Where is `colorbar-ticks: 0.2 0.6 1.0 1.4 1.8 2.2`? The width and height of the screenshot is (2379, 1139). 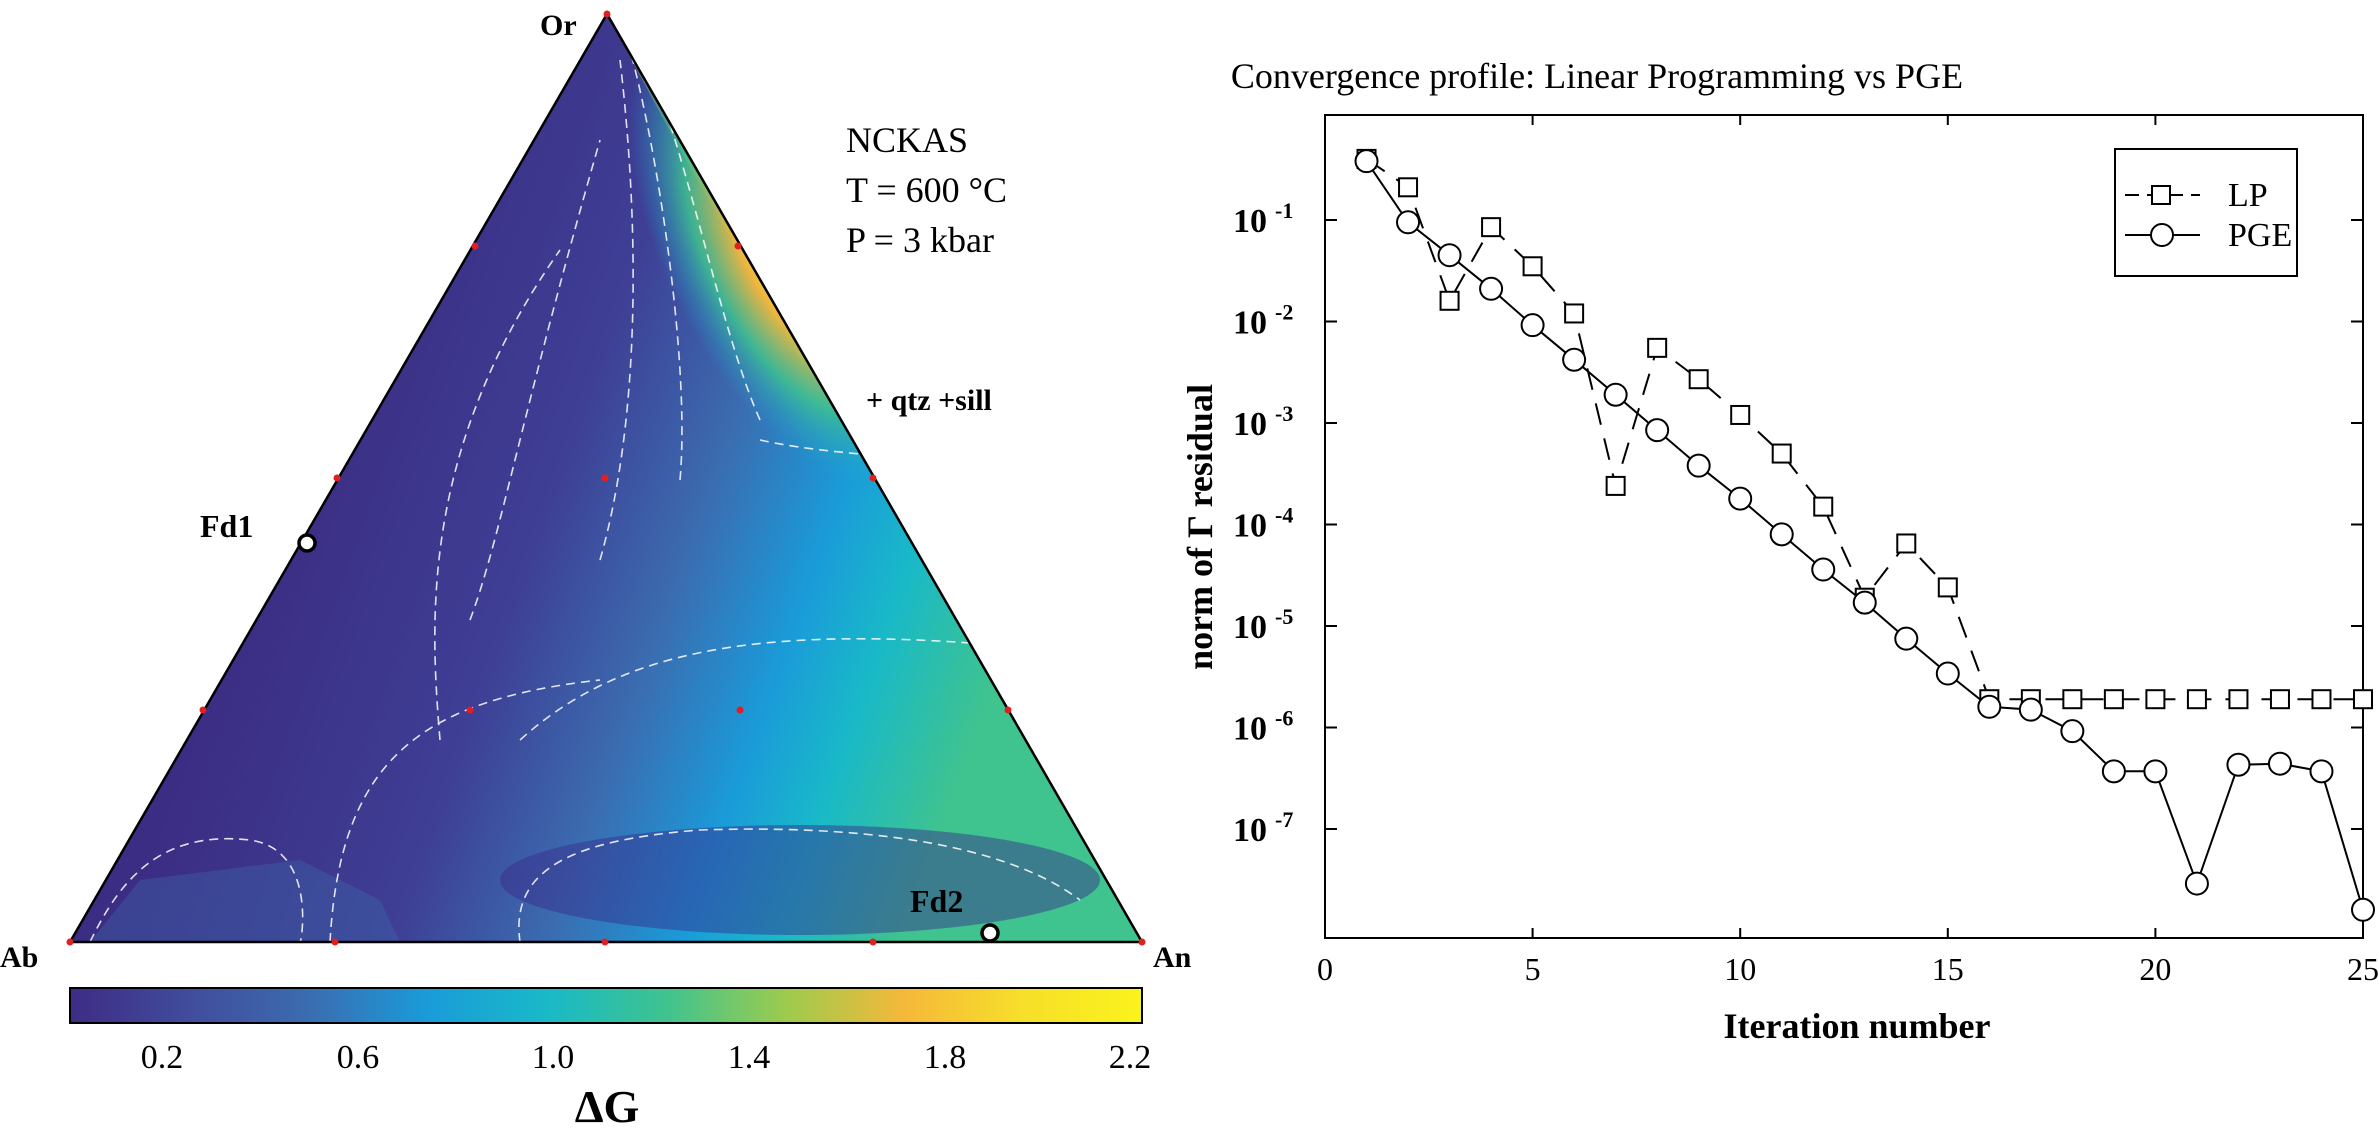 colorbar-ticks: 0.2 0.6 1.0 1.4 1.8 2.2 is located at coordinates (646, 1057).